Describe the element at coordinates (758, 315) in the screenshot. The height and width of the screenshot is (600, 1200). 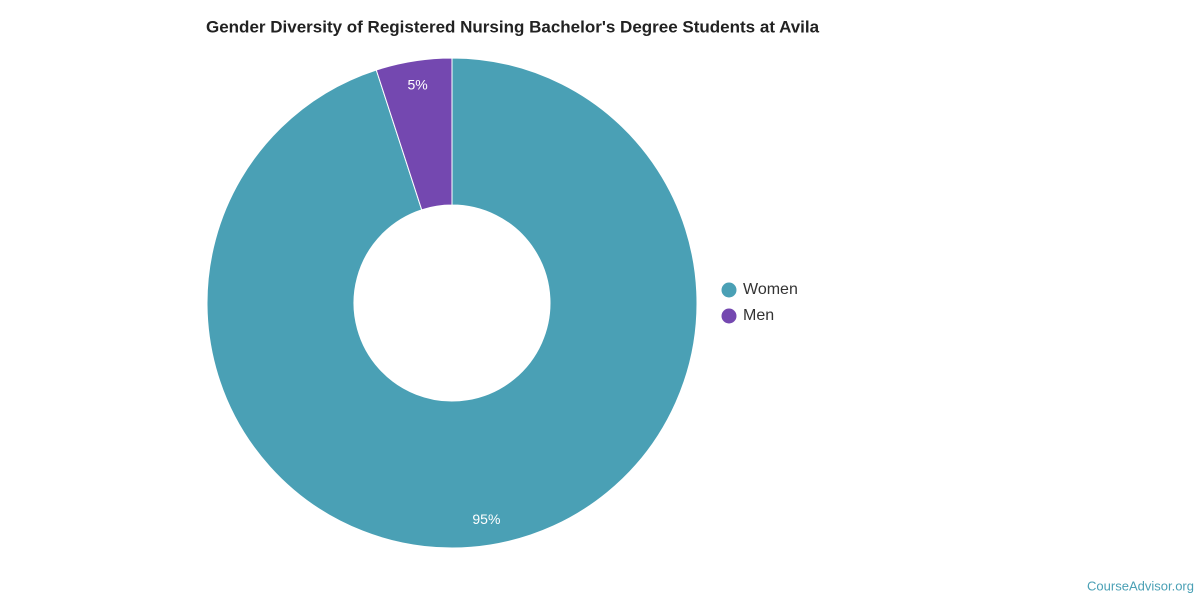
I see `legend-label: Men` at that location.